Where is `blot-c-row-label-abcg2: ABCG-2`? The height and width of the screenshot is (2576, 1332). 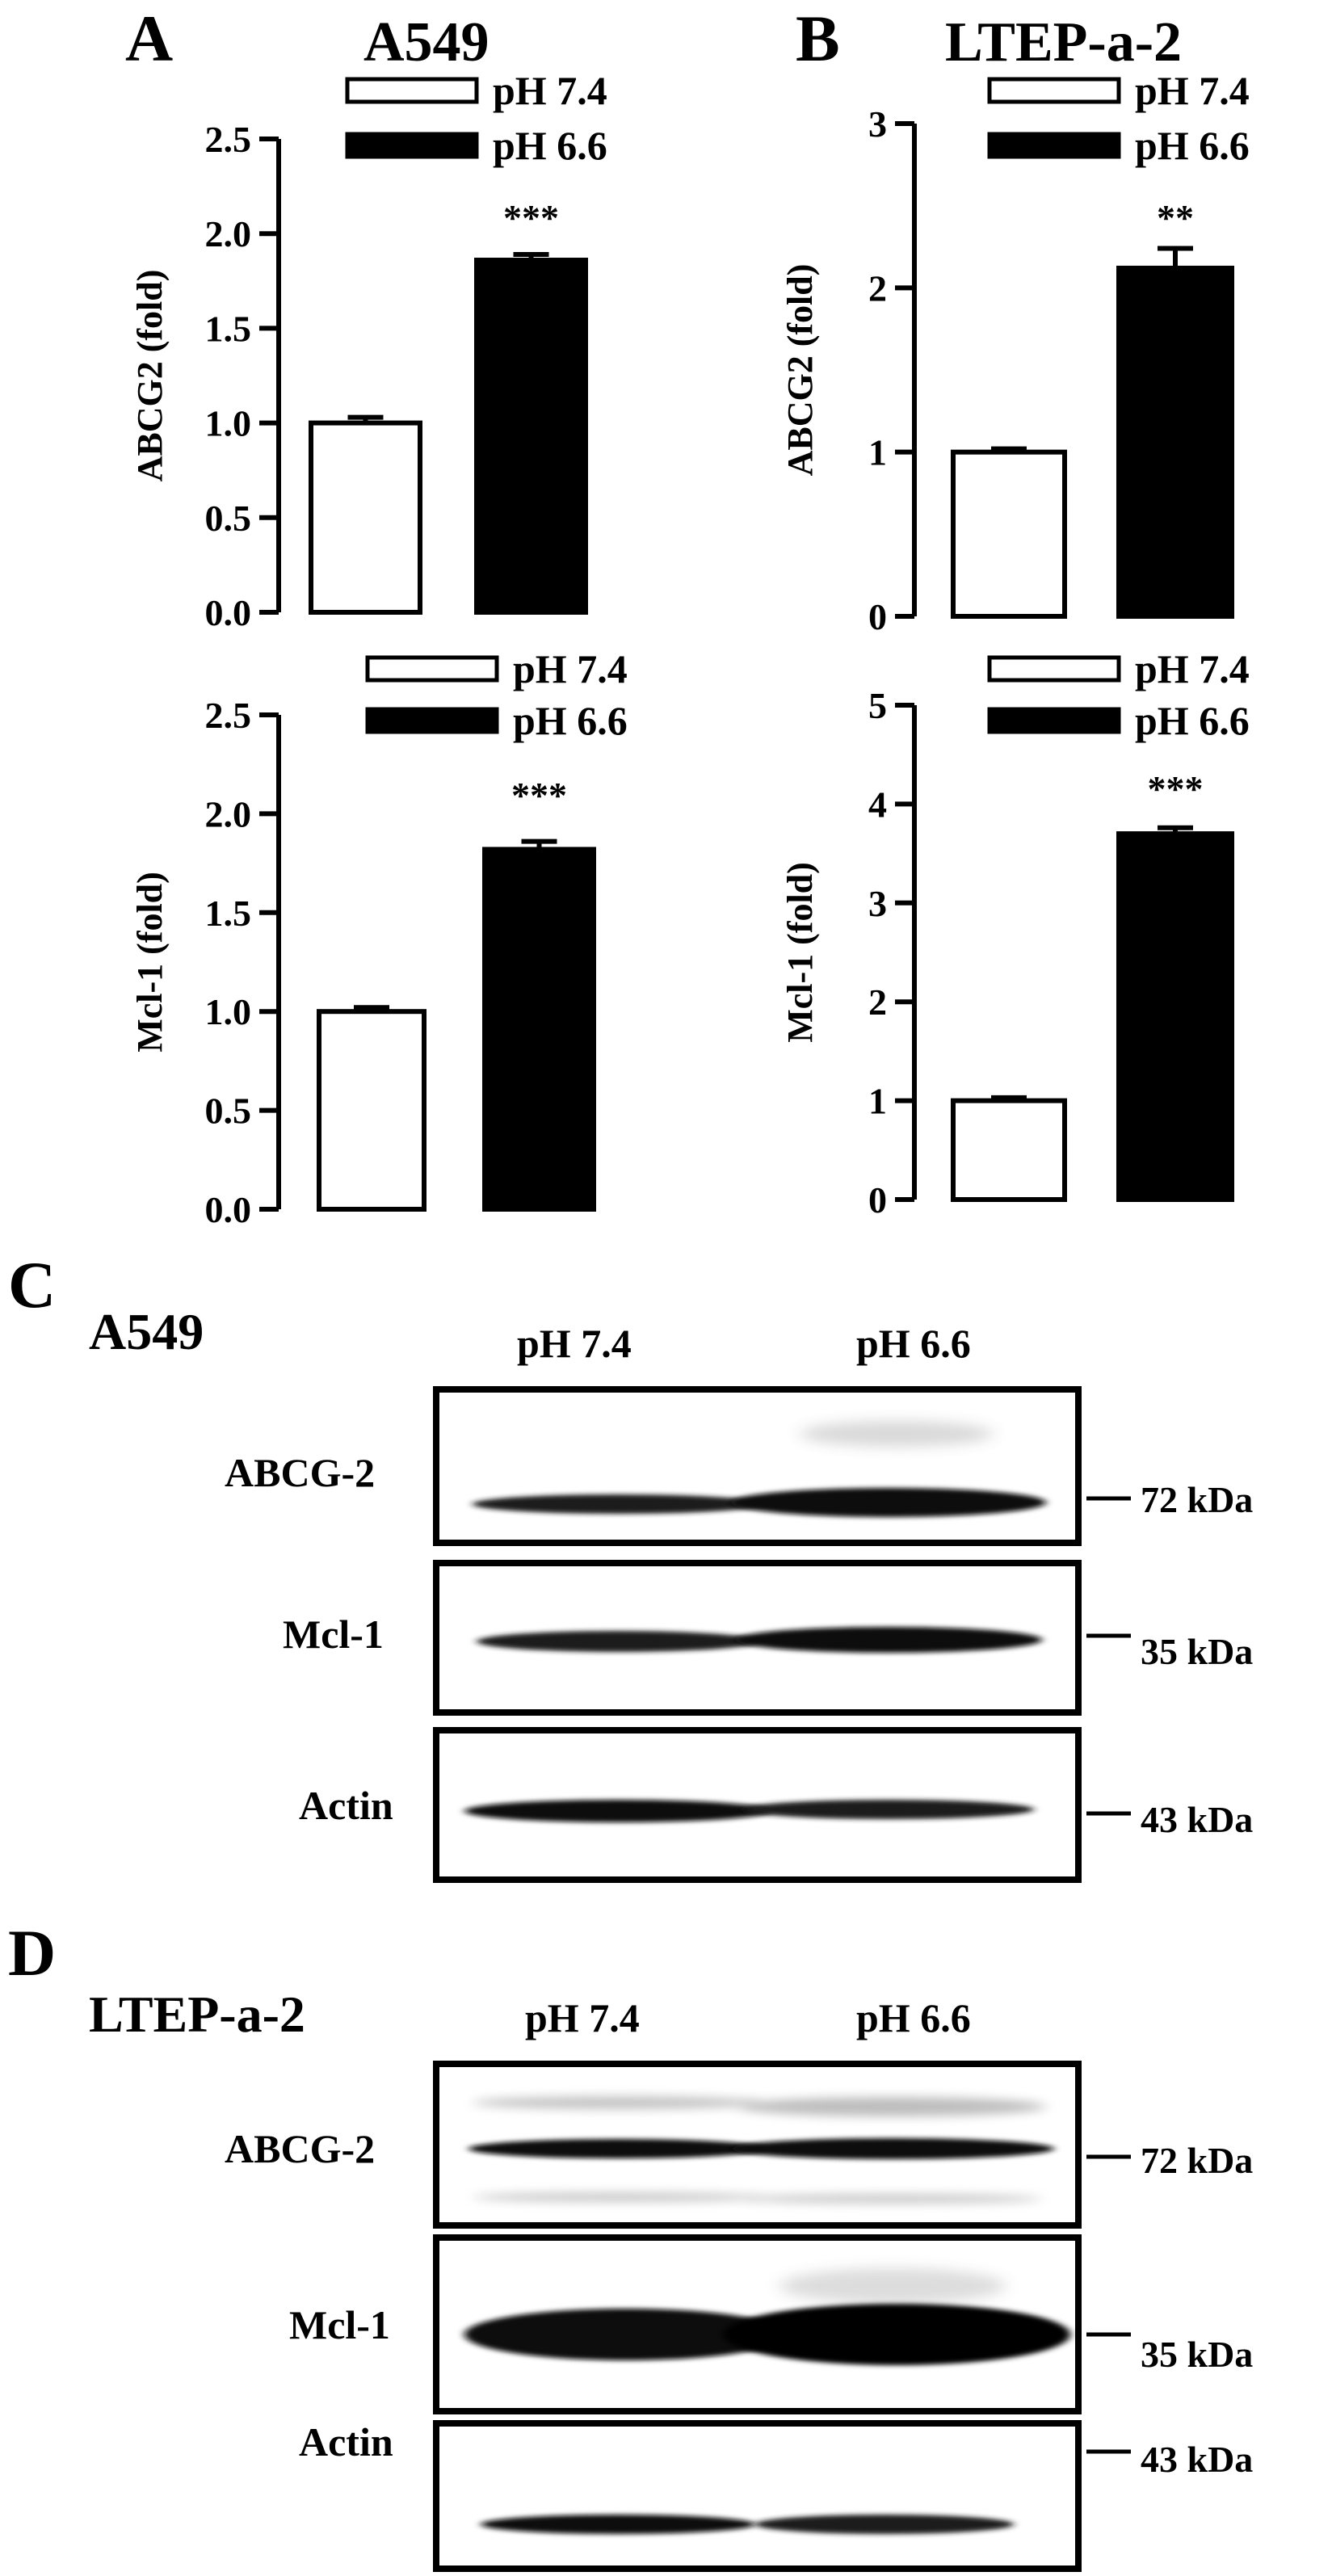
blot-c-row-label-abcg2: ABCG-2 is located at coordinates (300, 1473).